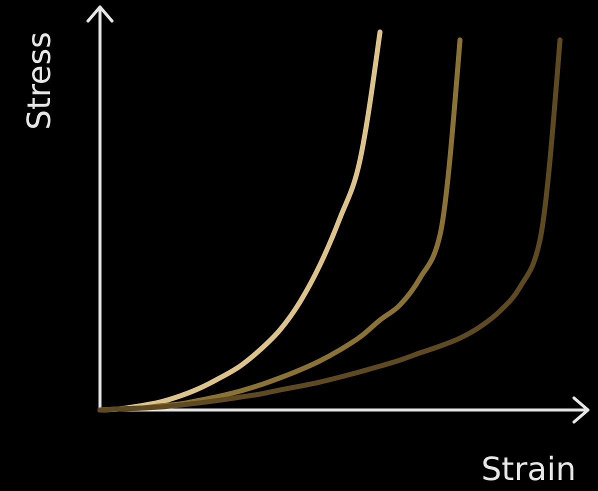  I want to click on y-axis-title: Stress, so click(39, 81).